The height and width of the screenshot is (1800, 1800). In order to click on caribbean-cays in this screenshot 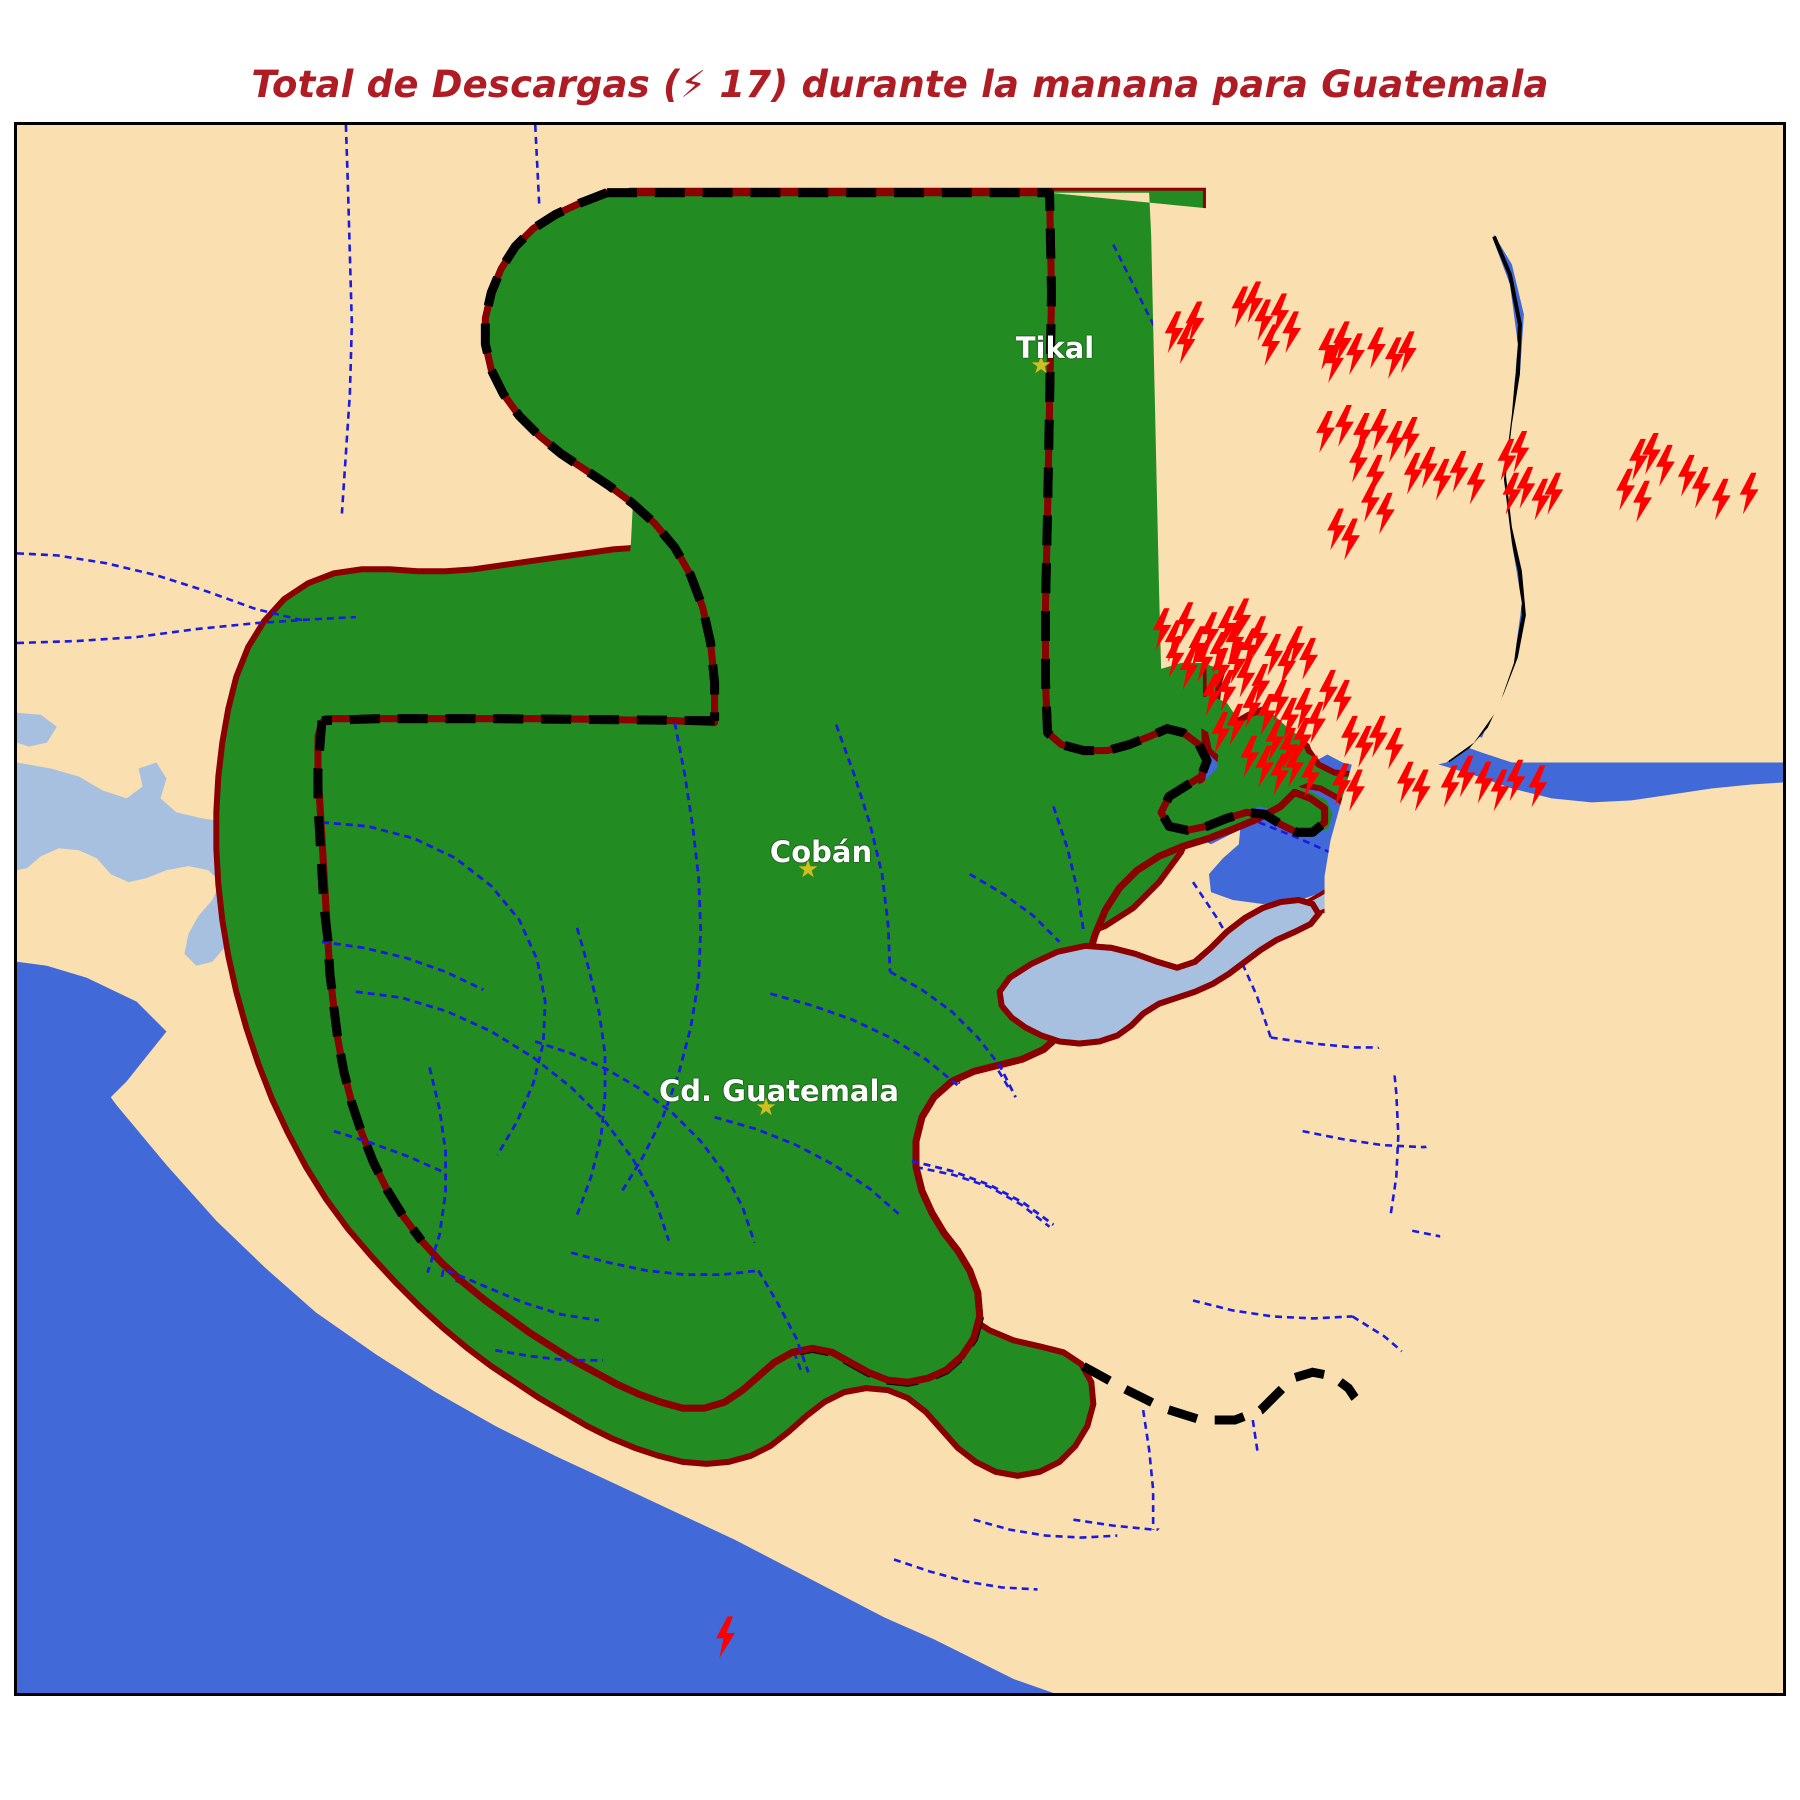, I will do `click(1653, 371)`.